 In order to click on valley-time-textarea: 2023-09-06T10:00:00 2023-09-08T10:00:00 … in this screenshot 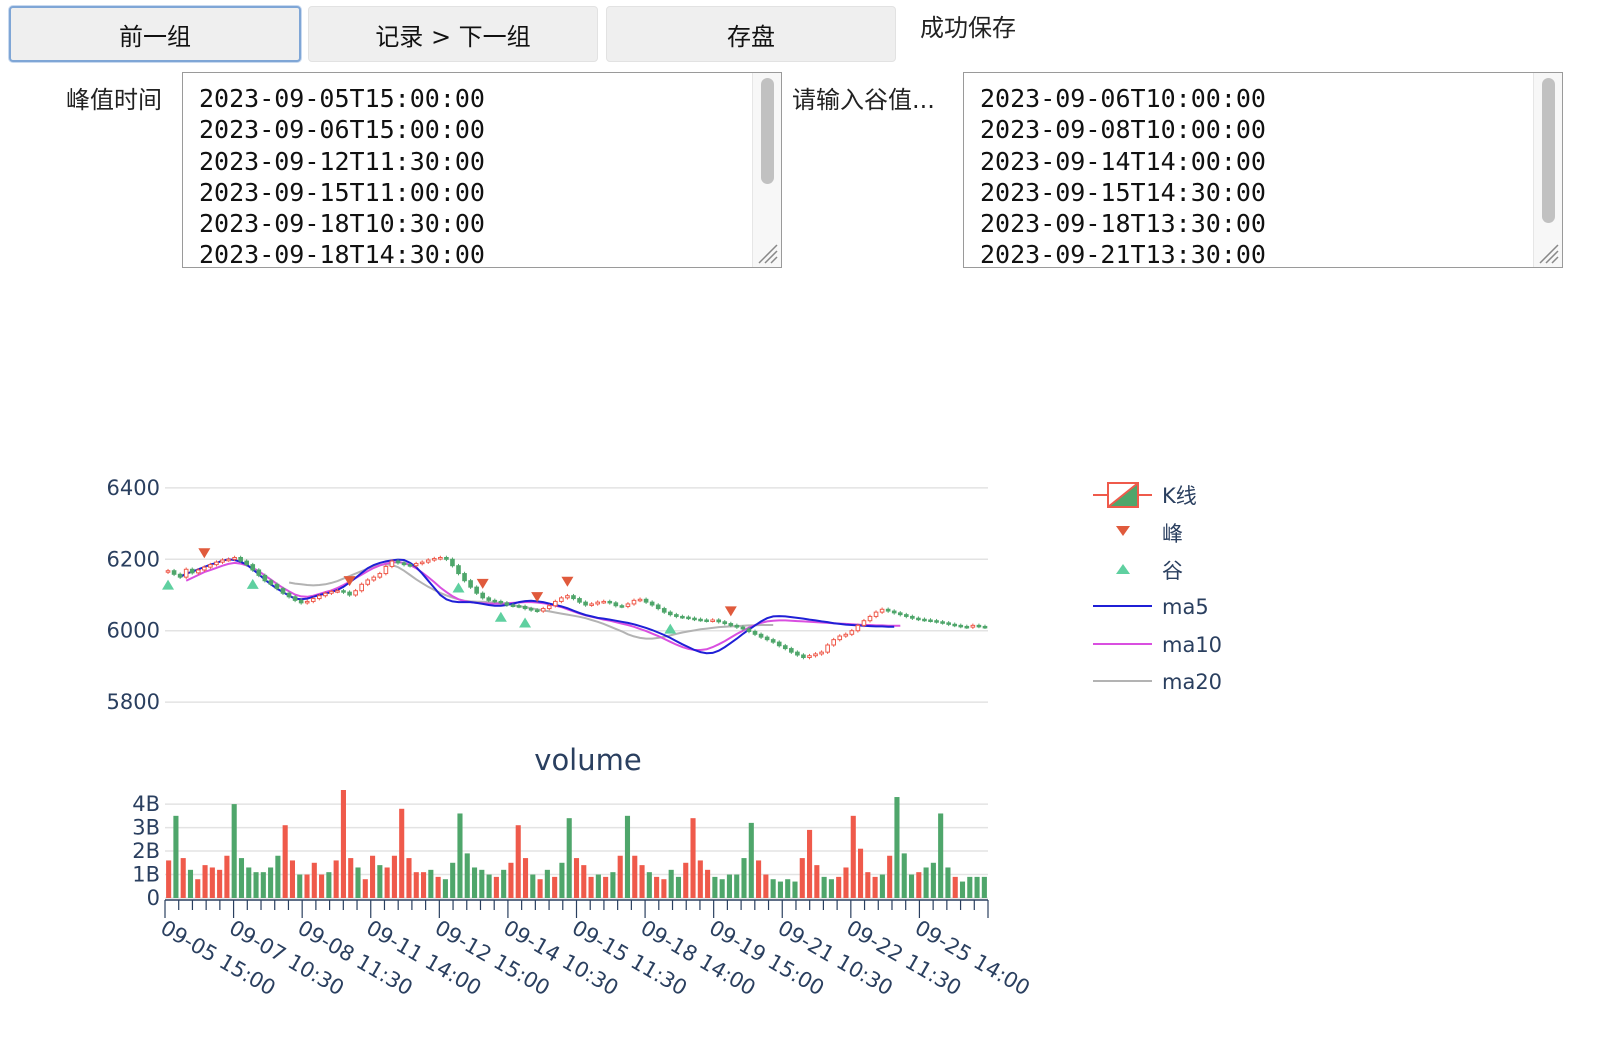, I will do `click(1263, 170)`.